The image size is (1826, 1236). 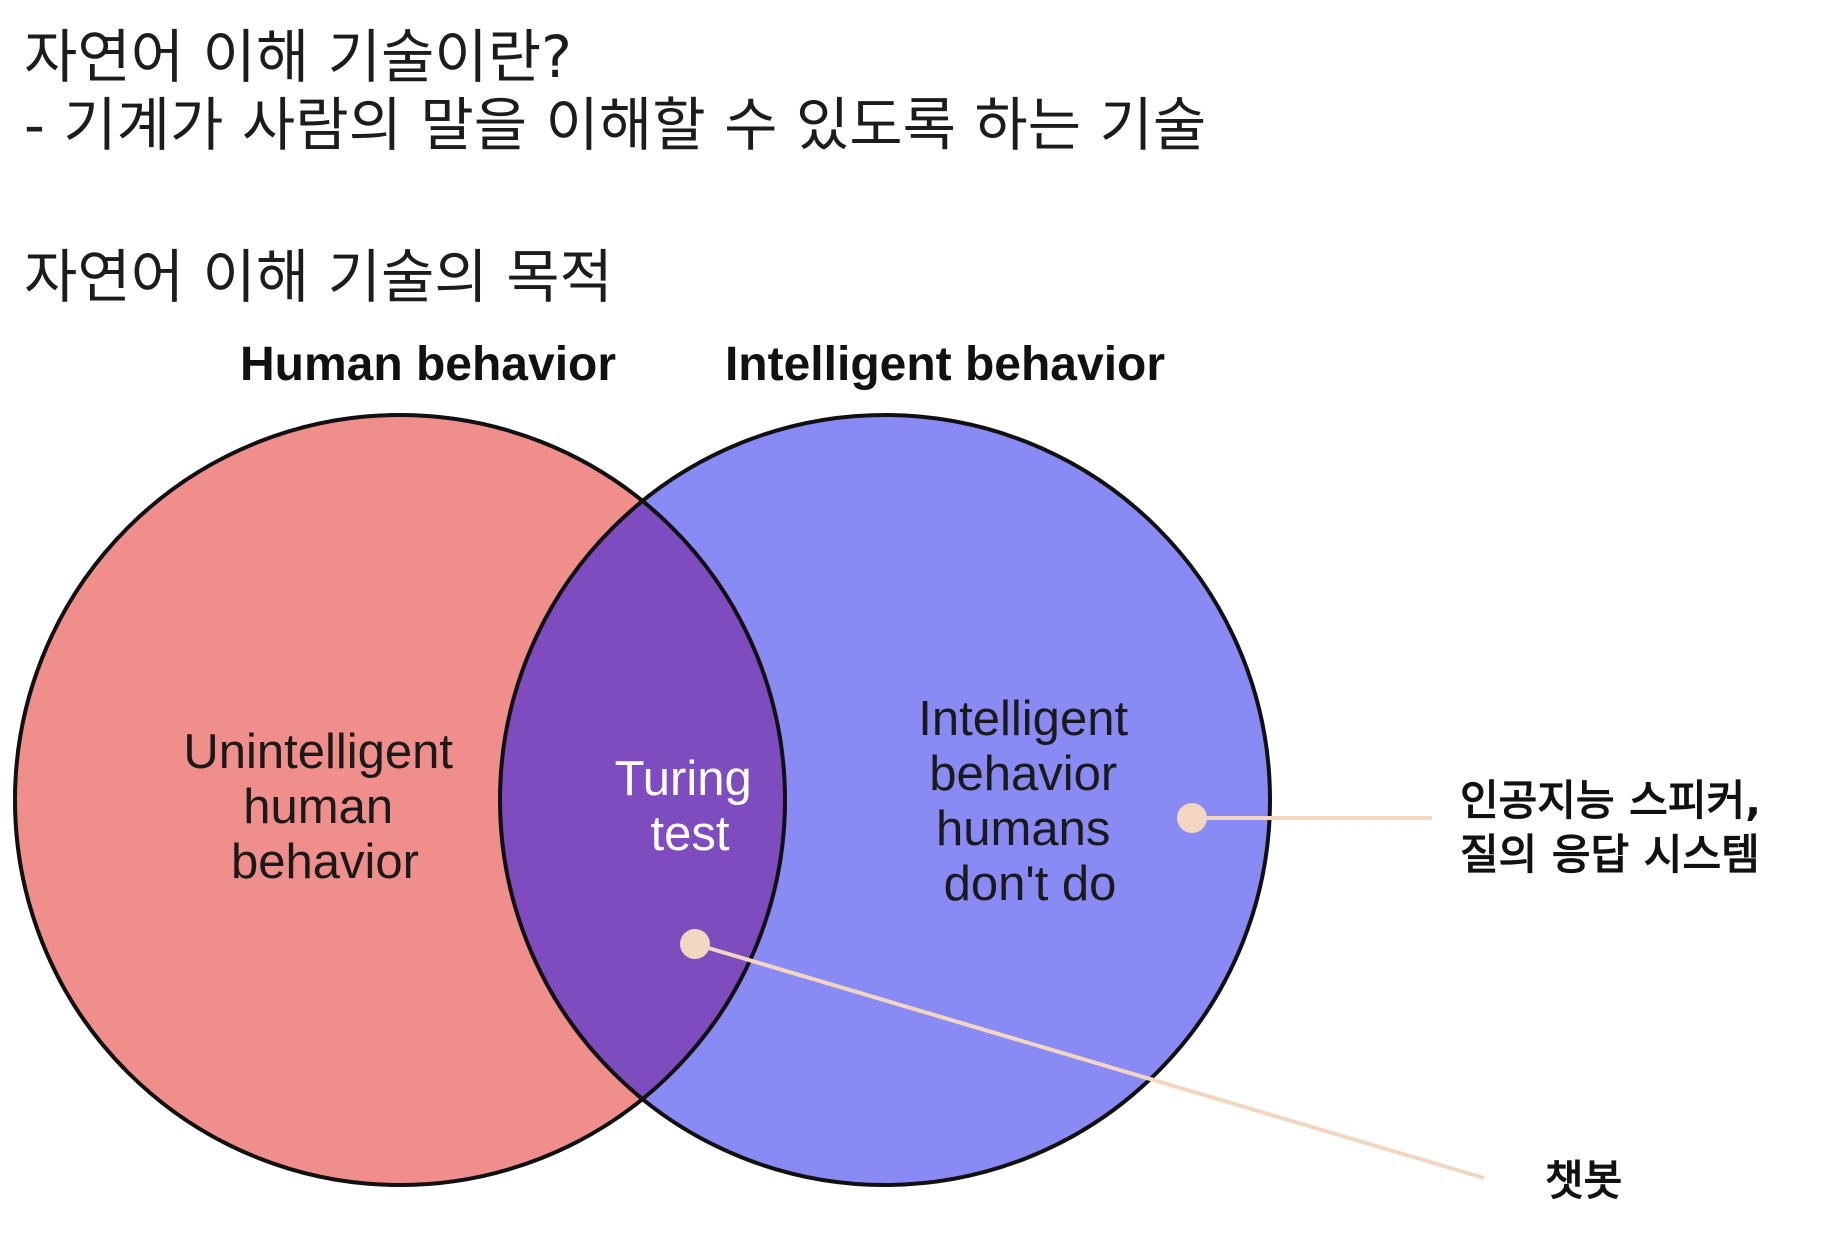 I want to click on left-set-title: Human behavior, so click(x=428, y=364).